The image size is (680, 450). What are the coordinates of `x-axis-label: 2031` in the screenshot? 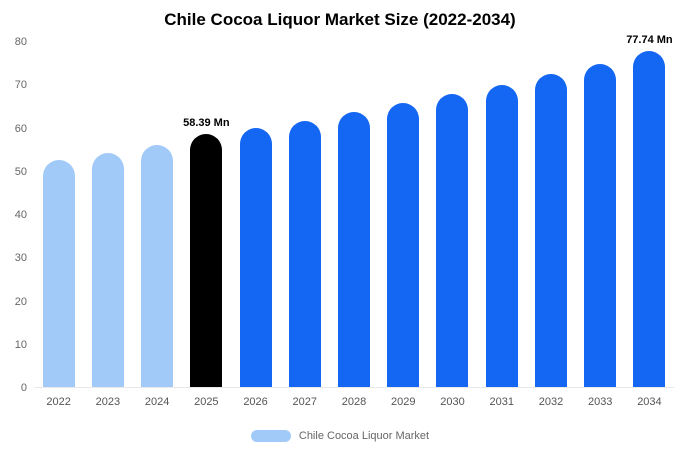 It's located at (501, 402).